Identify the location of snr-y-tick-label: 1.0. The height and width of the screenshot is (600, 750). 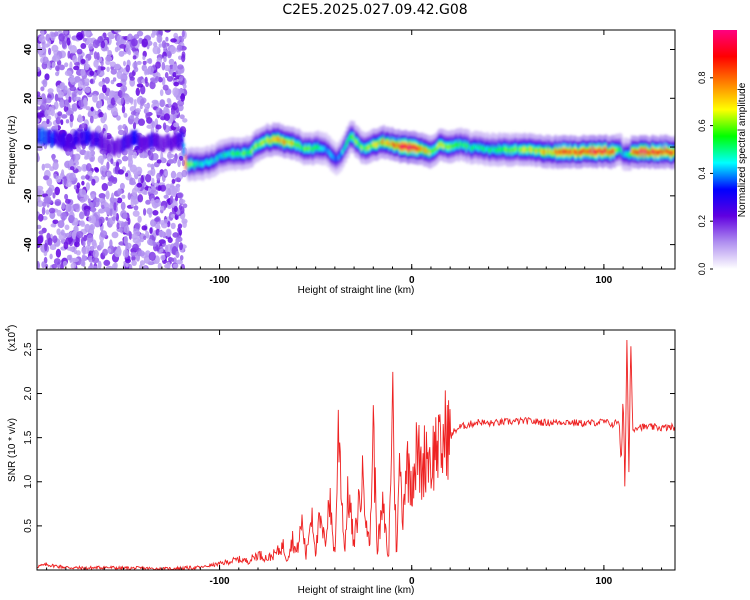
(28, 481).